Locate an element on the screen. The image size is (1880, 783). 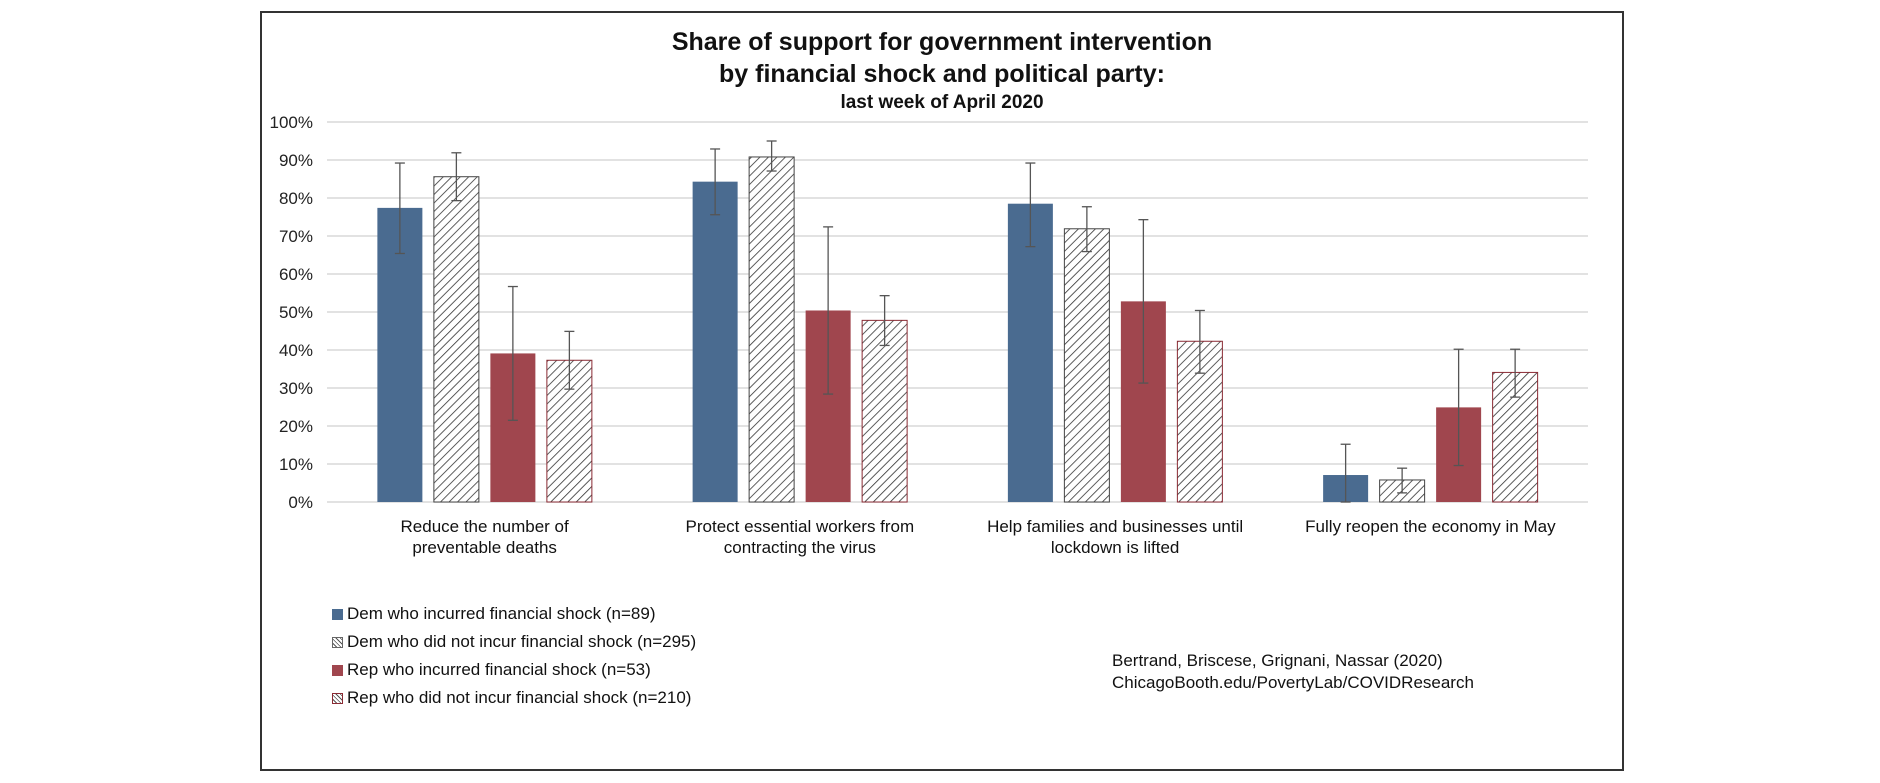
bar-rep-no-shock is located at coordinates (884, 411).